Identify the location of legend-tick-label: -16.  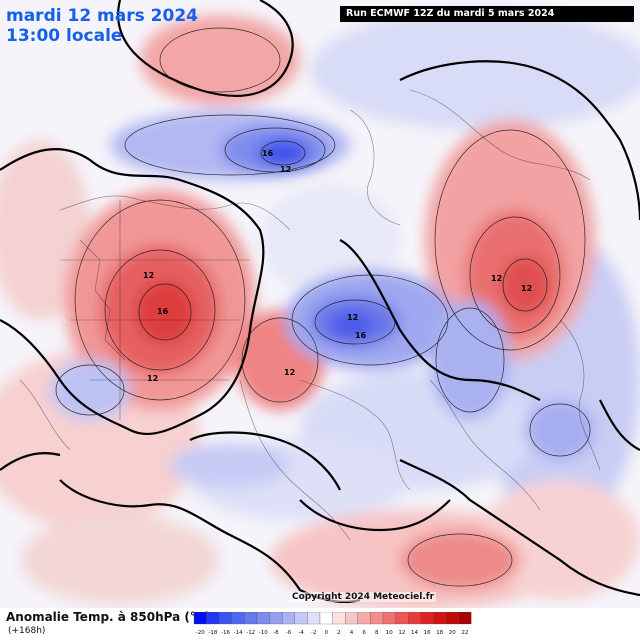
(225, 633).